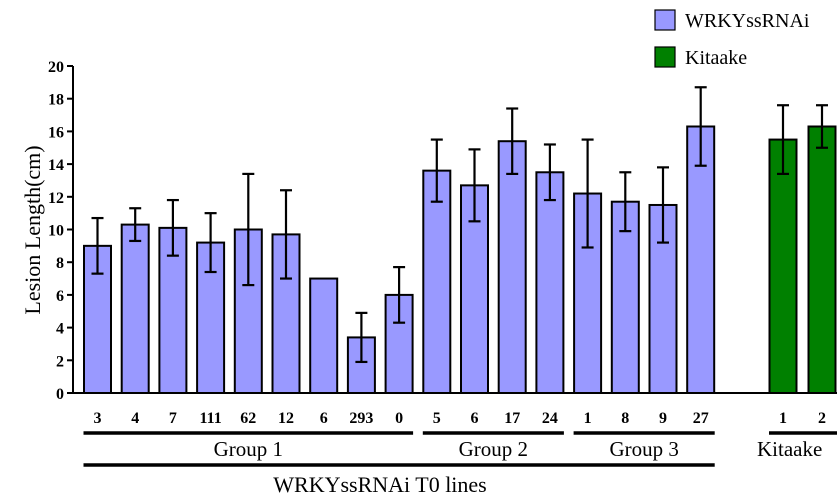  What do you see at coordinates (56, 231) in the screenshot?
I see `y-tick-label: 10` at bounding box center [56, 231].